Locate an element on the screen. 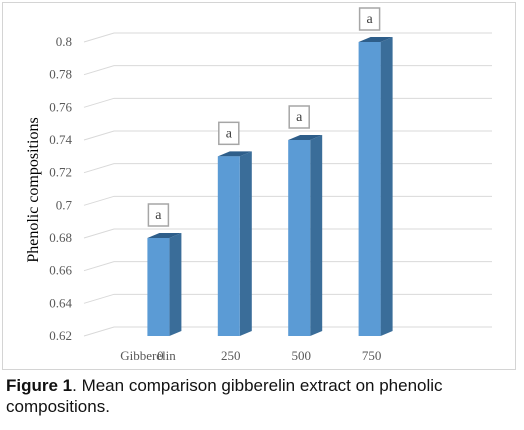 The width and height of the screenshot is (524, 430). y-tick-label: 0.76 is located at coordinates (60, 106).